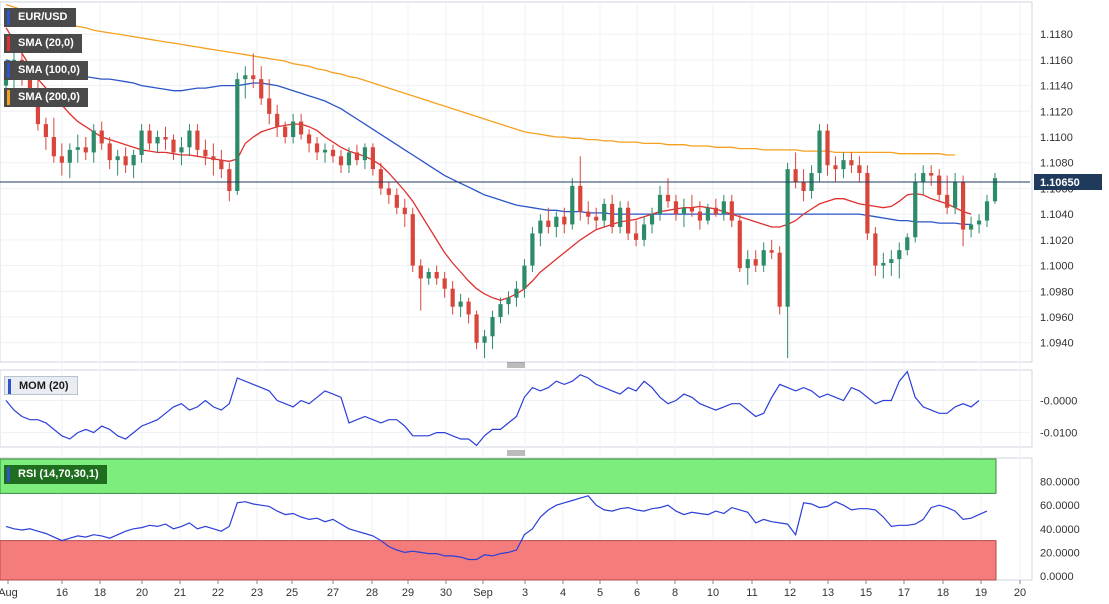 This screenshot has width=1109, height=604. Describe the element at coordinates (516, 408) in the screenshot. I see `mom-panel-frame` at that location.